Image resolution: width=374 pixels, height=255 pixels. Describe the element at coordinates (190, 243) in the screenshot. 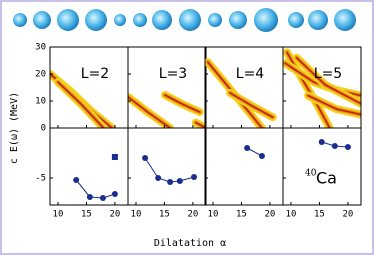

I see `x-axis-label: Dilatation α` at that location.